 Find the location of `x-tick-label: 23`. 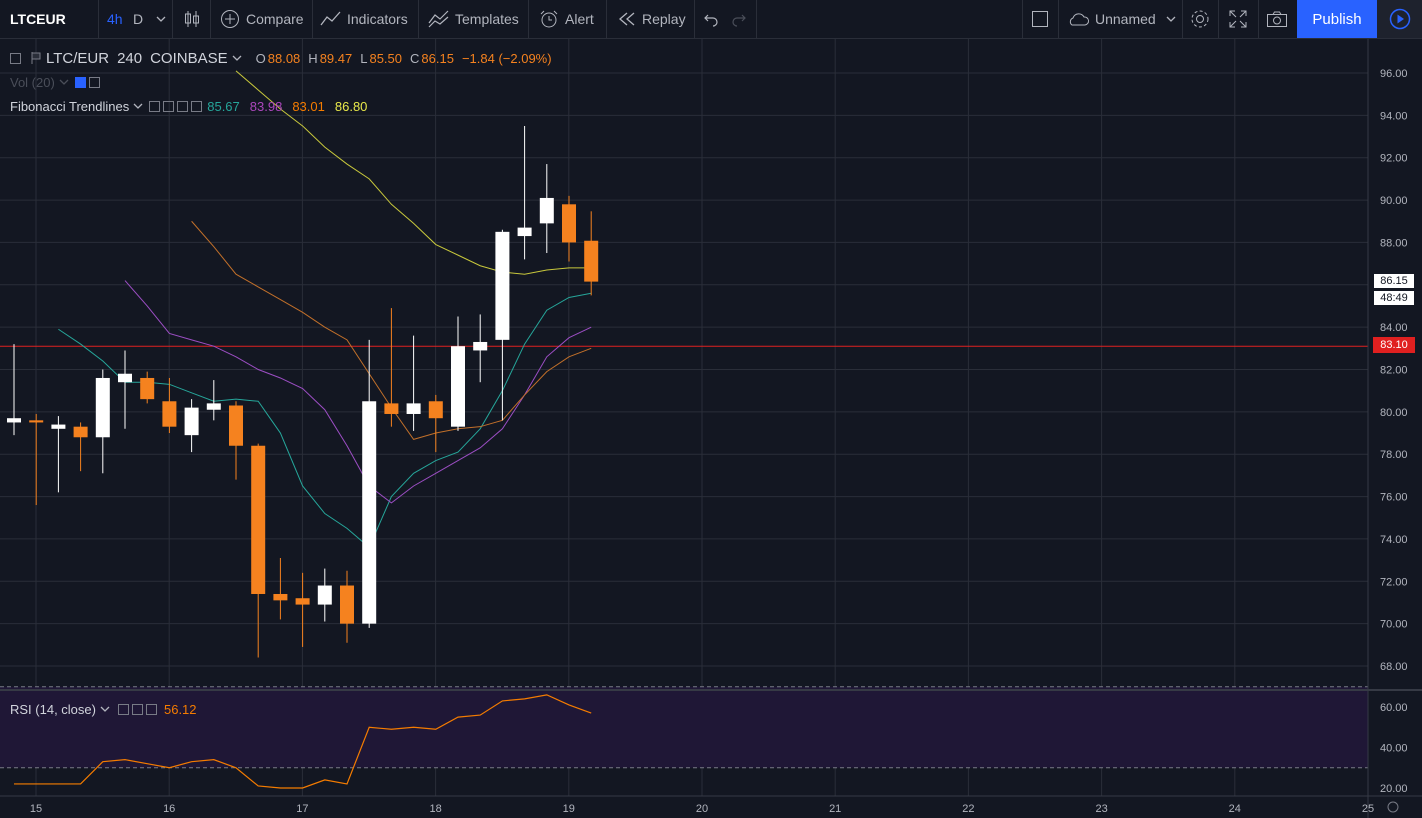

x-tick-label: 23 is located at coordinates (1101, 809).